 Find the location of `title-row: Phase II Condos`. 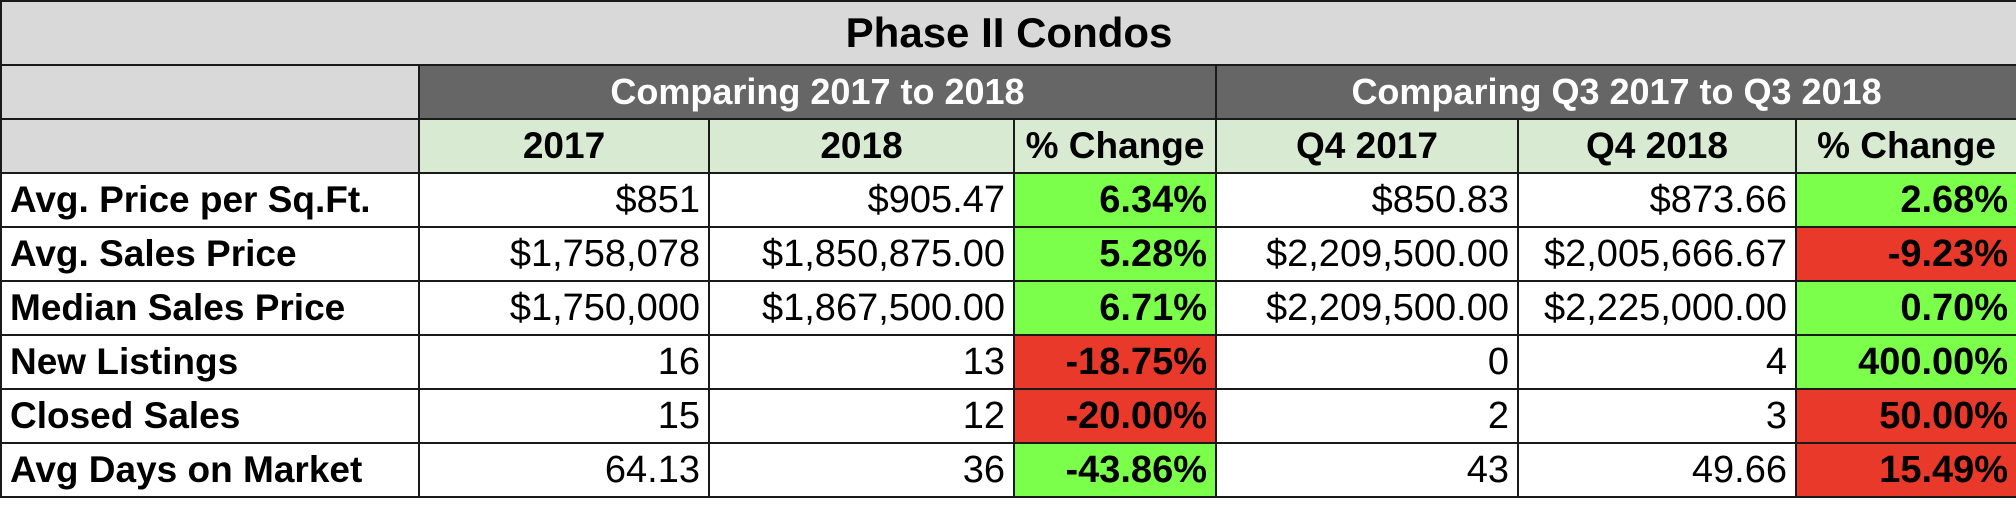

title-row: Phase II Condos is located at coordinates (1008, 33).